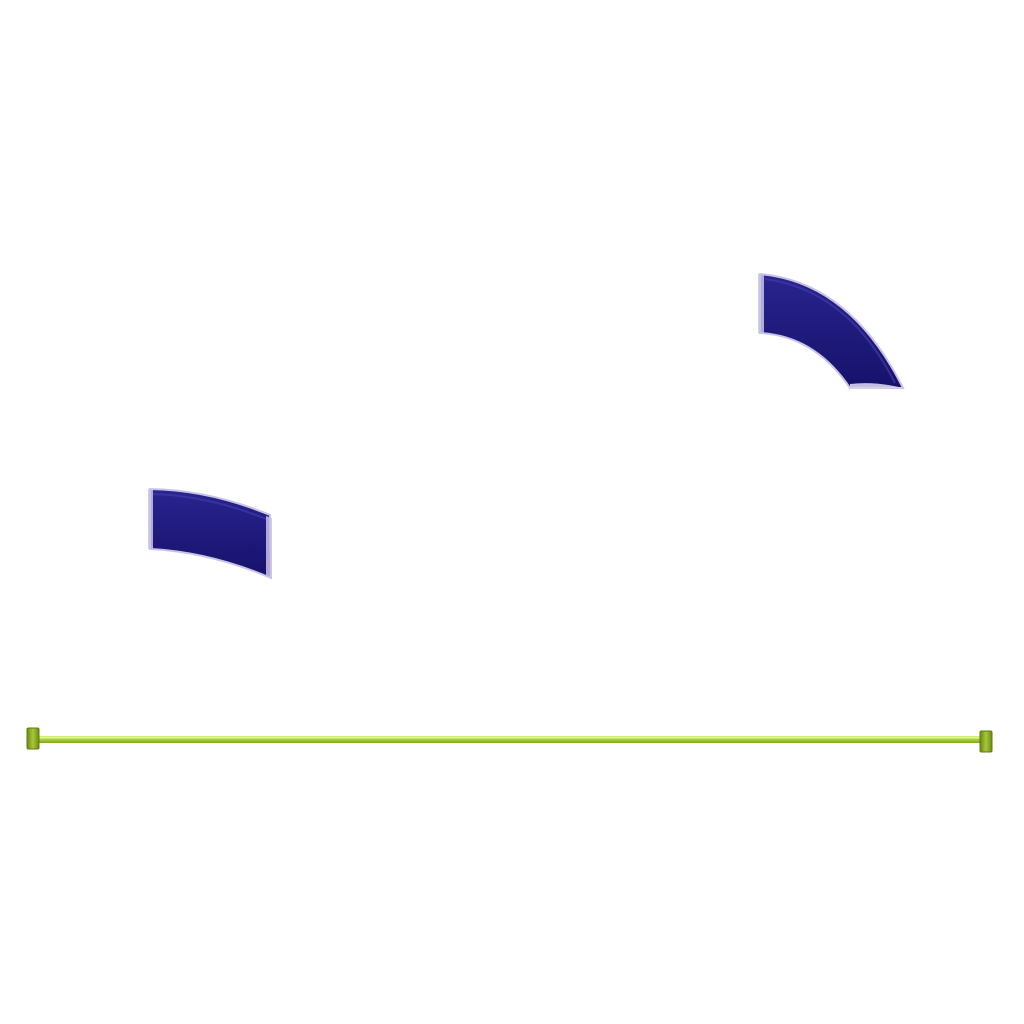  Describe the element at coordinates (33, 738) in the screenshot. I see `rod-end-cap-left` at that location.